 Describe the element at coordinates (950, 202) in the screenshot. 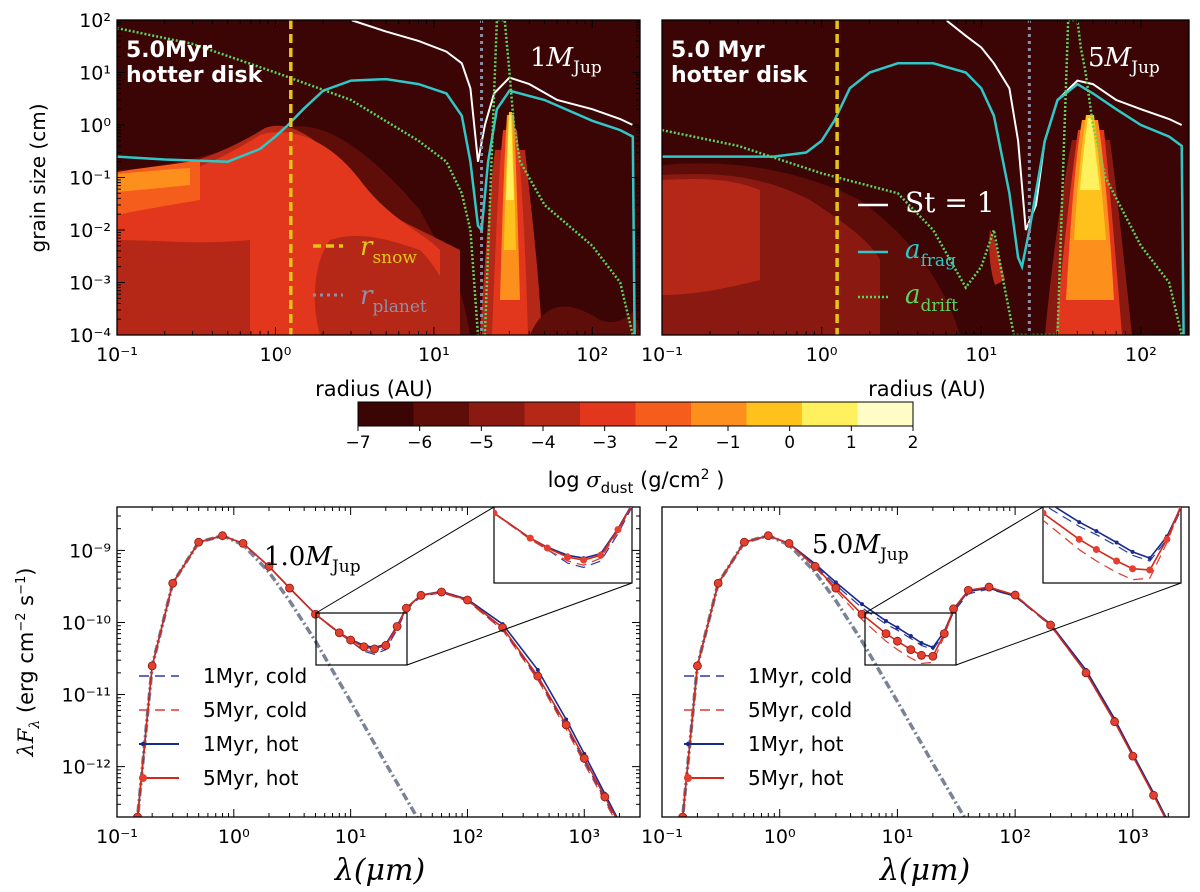

I see `legend-st1-label: St = 1` at that location.